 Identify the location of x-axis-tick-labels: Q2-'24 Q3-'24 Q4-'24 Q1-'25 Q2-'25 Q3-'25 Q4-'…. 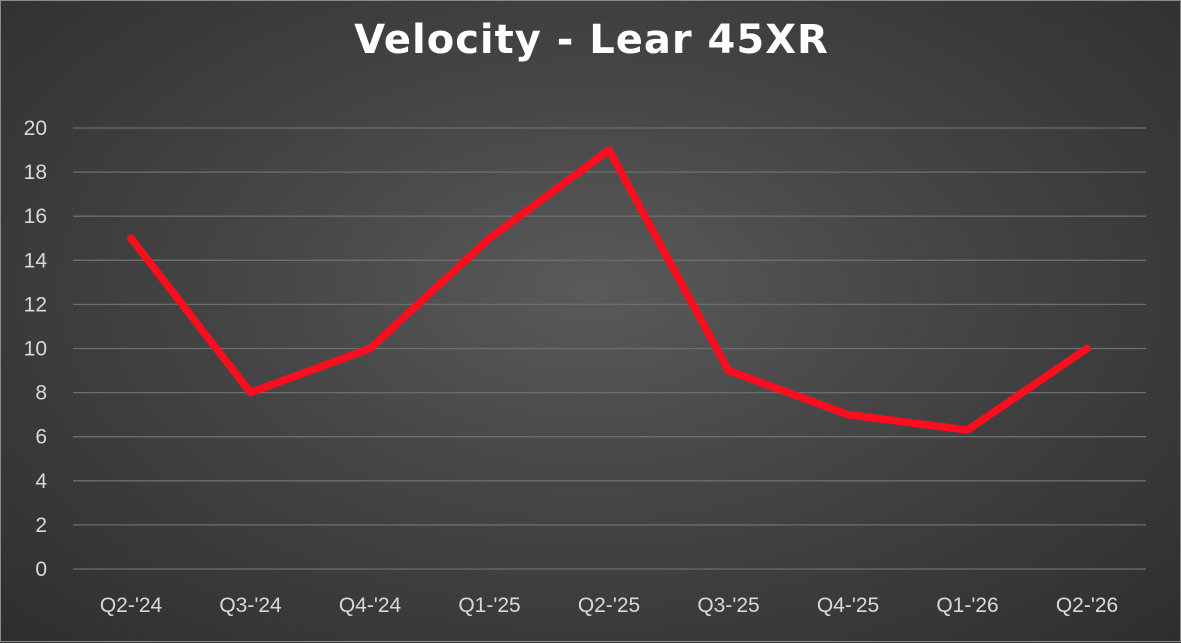
(609, 605).